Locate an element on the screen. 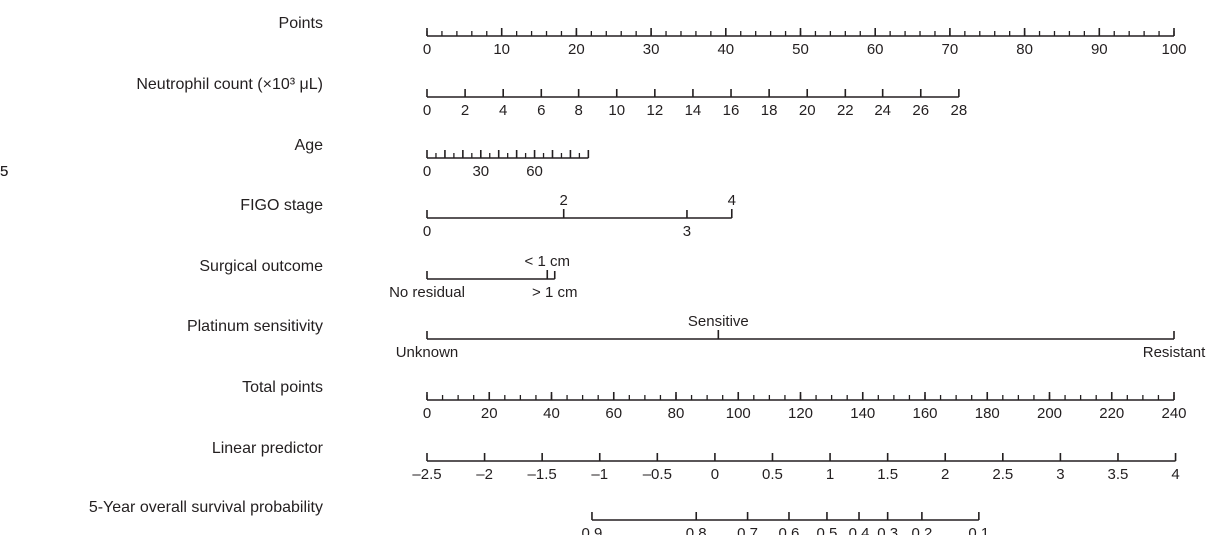  tick-label-linear-predictor: 1.5 is located at coordinates (887, 474).